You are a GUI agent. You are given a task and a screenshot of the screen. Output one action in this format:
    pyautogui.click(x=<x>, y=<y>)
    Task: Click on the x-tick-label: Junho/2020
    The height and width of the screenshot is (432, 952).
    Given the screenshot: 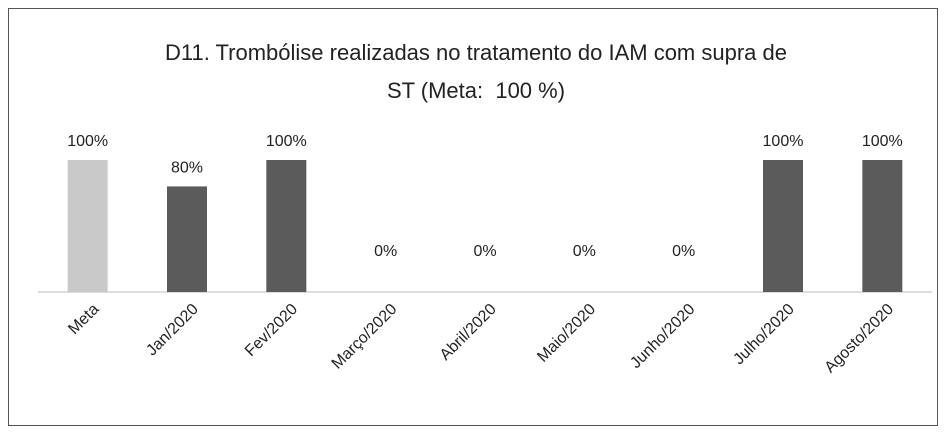 What is the action you would take?
    pyautogui.click(x=662, y=336)
    